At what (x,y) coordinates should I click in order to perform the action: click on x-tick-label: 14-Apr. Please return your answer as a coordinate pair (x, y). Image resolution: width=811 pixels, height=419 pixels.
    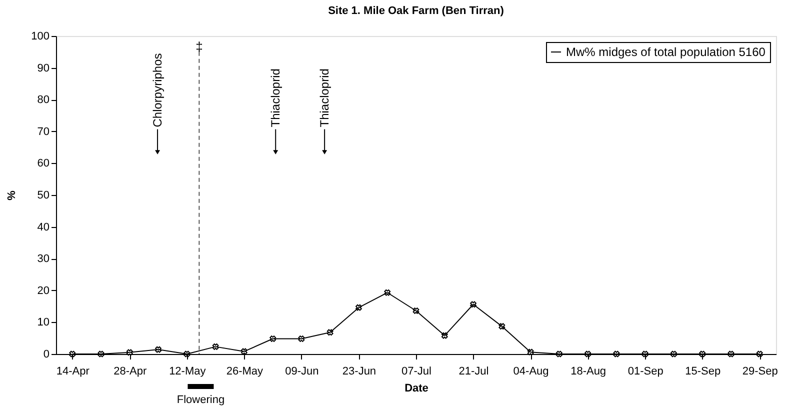
    Looking at the image, I should click on (73, 372).